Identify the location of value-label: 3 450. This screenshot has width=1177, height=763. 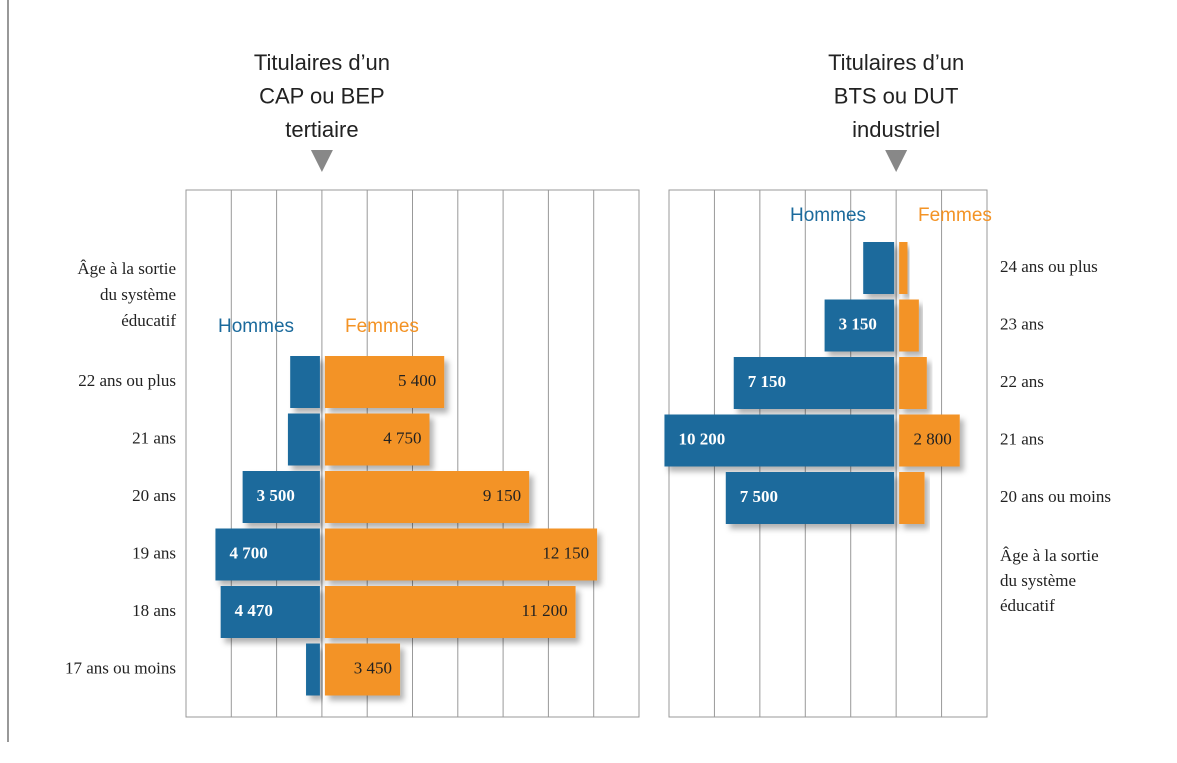
(373, 667).